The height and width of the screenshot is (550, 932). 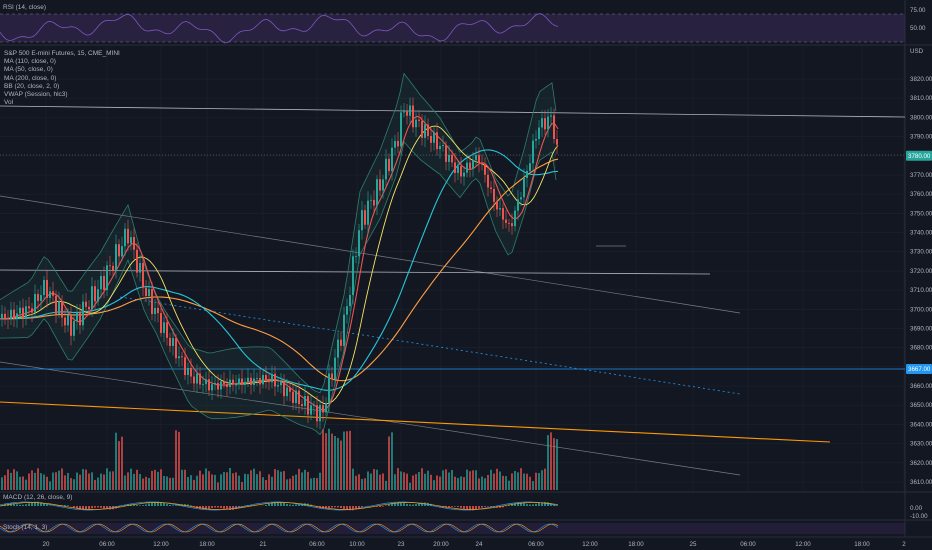 I want to click on level-price-tag: 3667.00, so click(x=919, y=369).